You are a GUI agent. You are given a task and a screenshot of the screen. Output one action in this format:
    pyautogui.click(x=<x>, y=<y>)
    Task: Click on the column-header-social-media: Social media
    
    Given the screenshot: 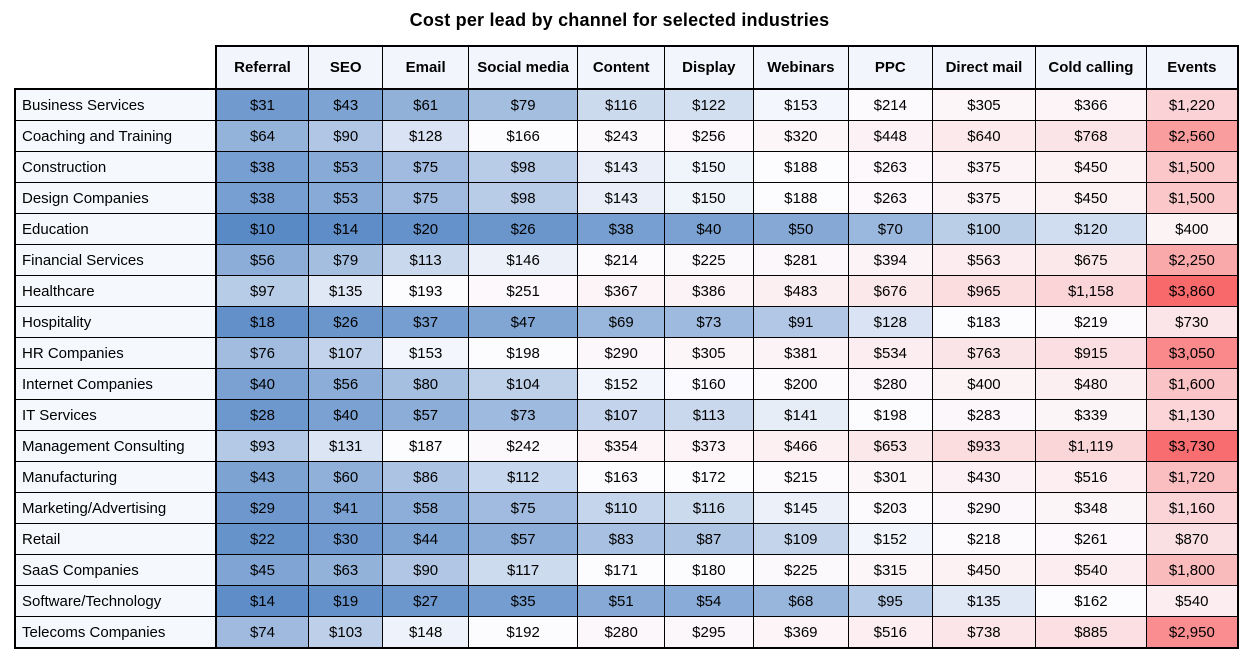 What is the action you would take?
    pyautogui.click(x=523, y=67)
    